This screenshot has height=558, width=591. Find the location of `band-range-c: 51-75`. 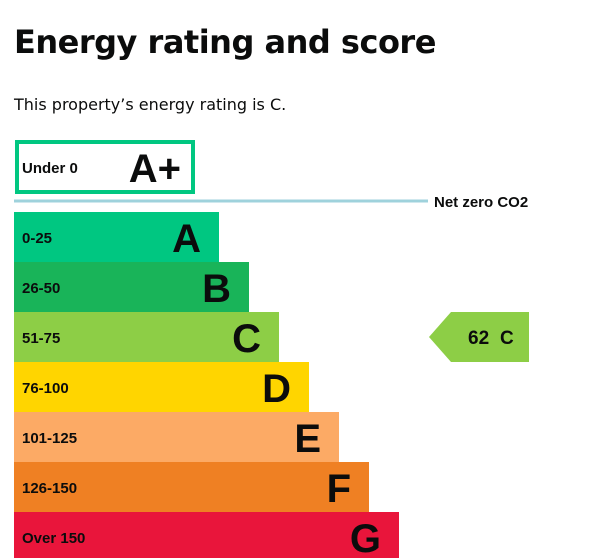

band-range-c: 51-75 is located at coordinates (41, 338).